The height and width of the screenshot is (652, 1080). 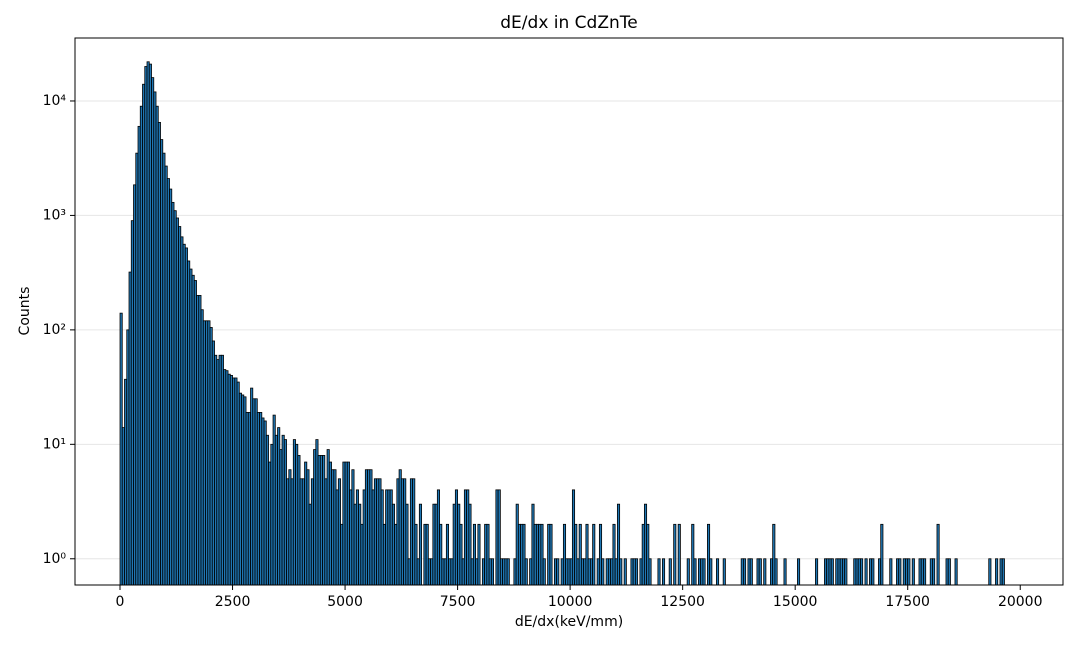 What do you see at coordinates (55, 101) in the screenshot?
I see `y-tick-label: 10⁴` at bounding box center [55, 101].